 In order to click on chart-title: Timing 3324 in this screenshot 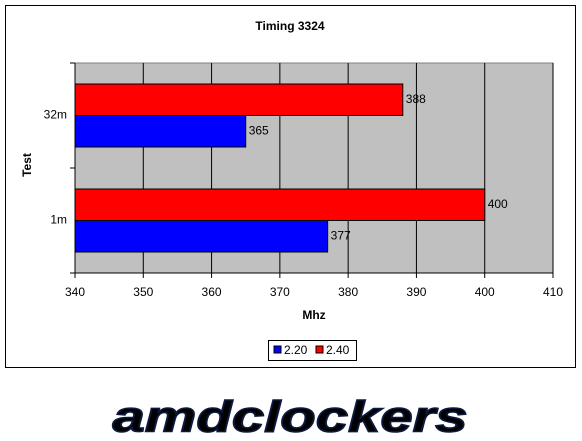, I will do `click(289, 26)`.